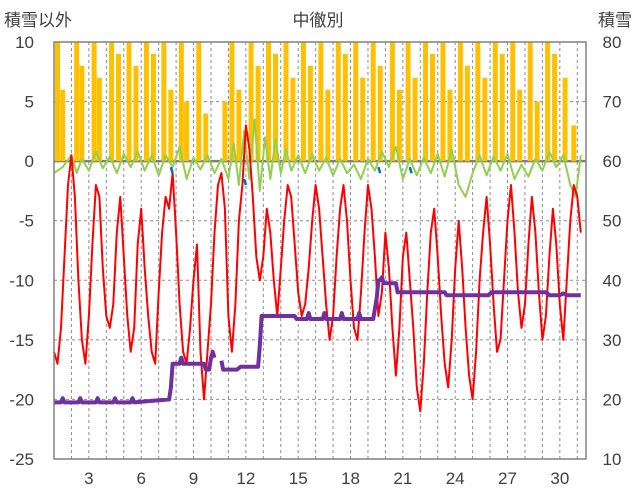 Image resolution: width=636 pixels, height=501 pixels. Describe the element at coordinates (140, 478) in the screenshot. I see `x-tick-label: 6` at that location.